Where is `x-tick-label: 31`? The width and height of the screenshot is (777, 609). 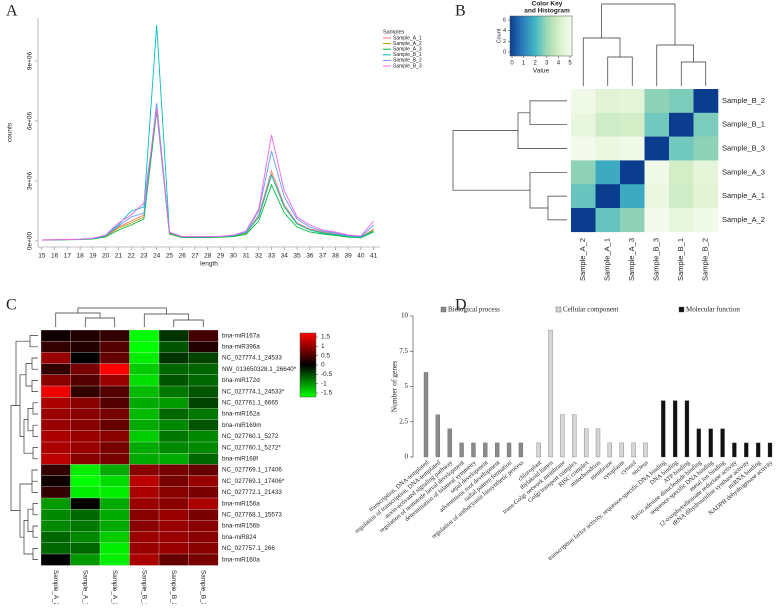 x-tick-label: 31 is located at coordinates (246, 256).